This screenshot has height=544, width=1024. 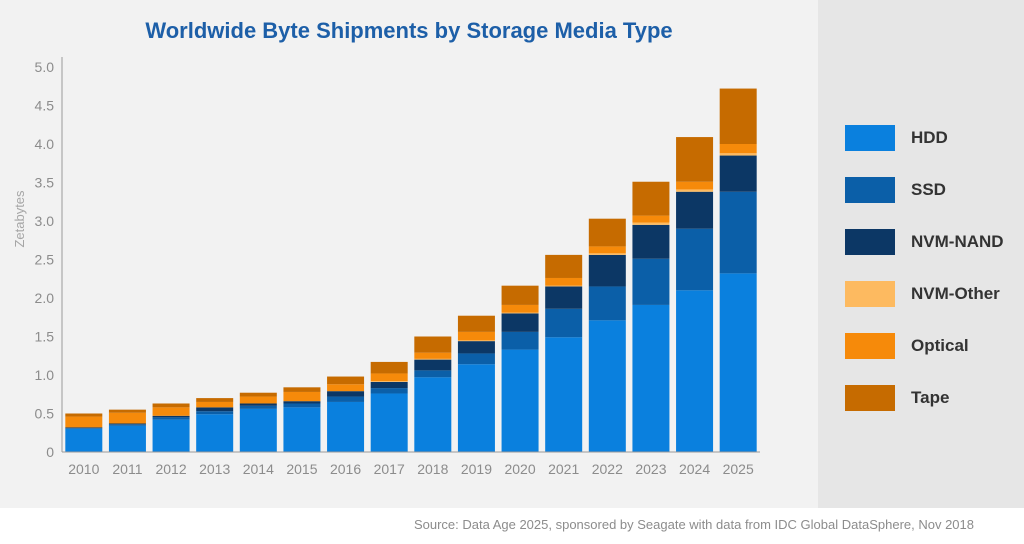 What do you see at coordinates (50, 452) in the screenshot?
I see `y-tick-label: 0` at bounding box center [50, 452].